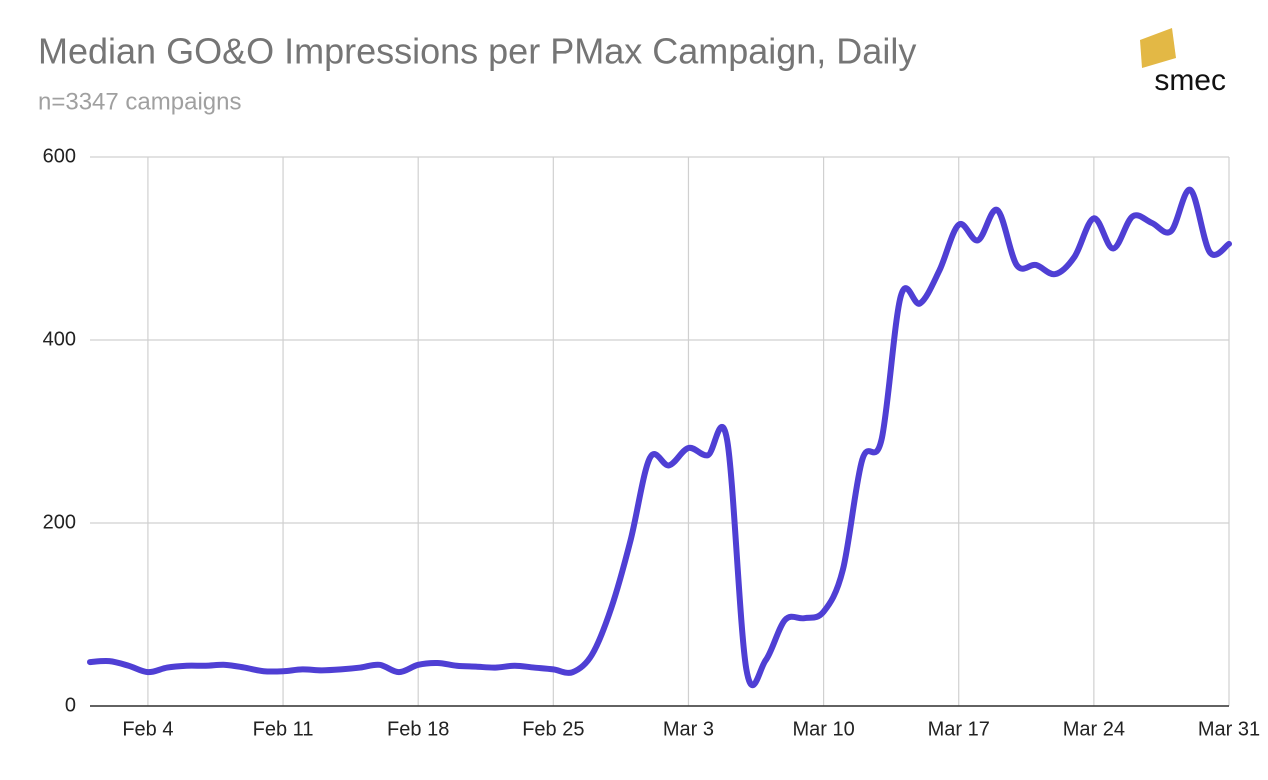 The height and width of the screenshot is (780, 1268). Describe the element at coordinates (1229, 729) in the screenshot. I see `x-tick-label: Mar 31` at that location.